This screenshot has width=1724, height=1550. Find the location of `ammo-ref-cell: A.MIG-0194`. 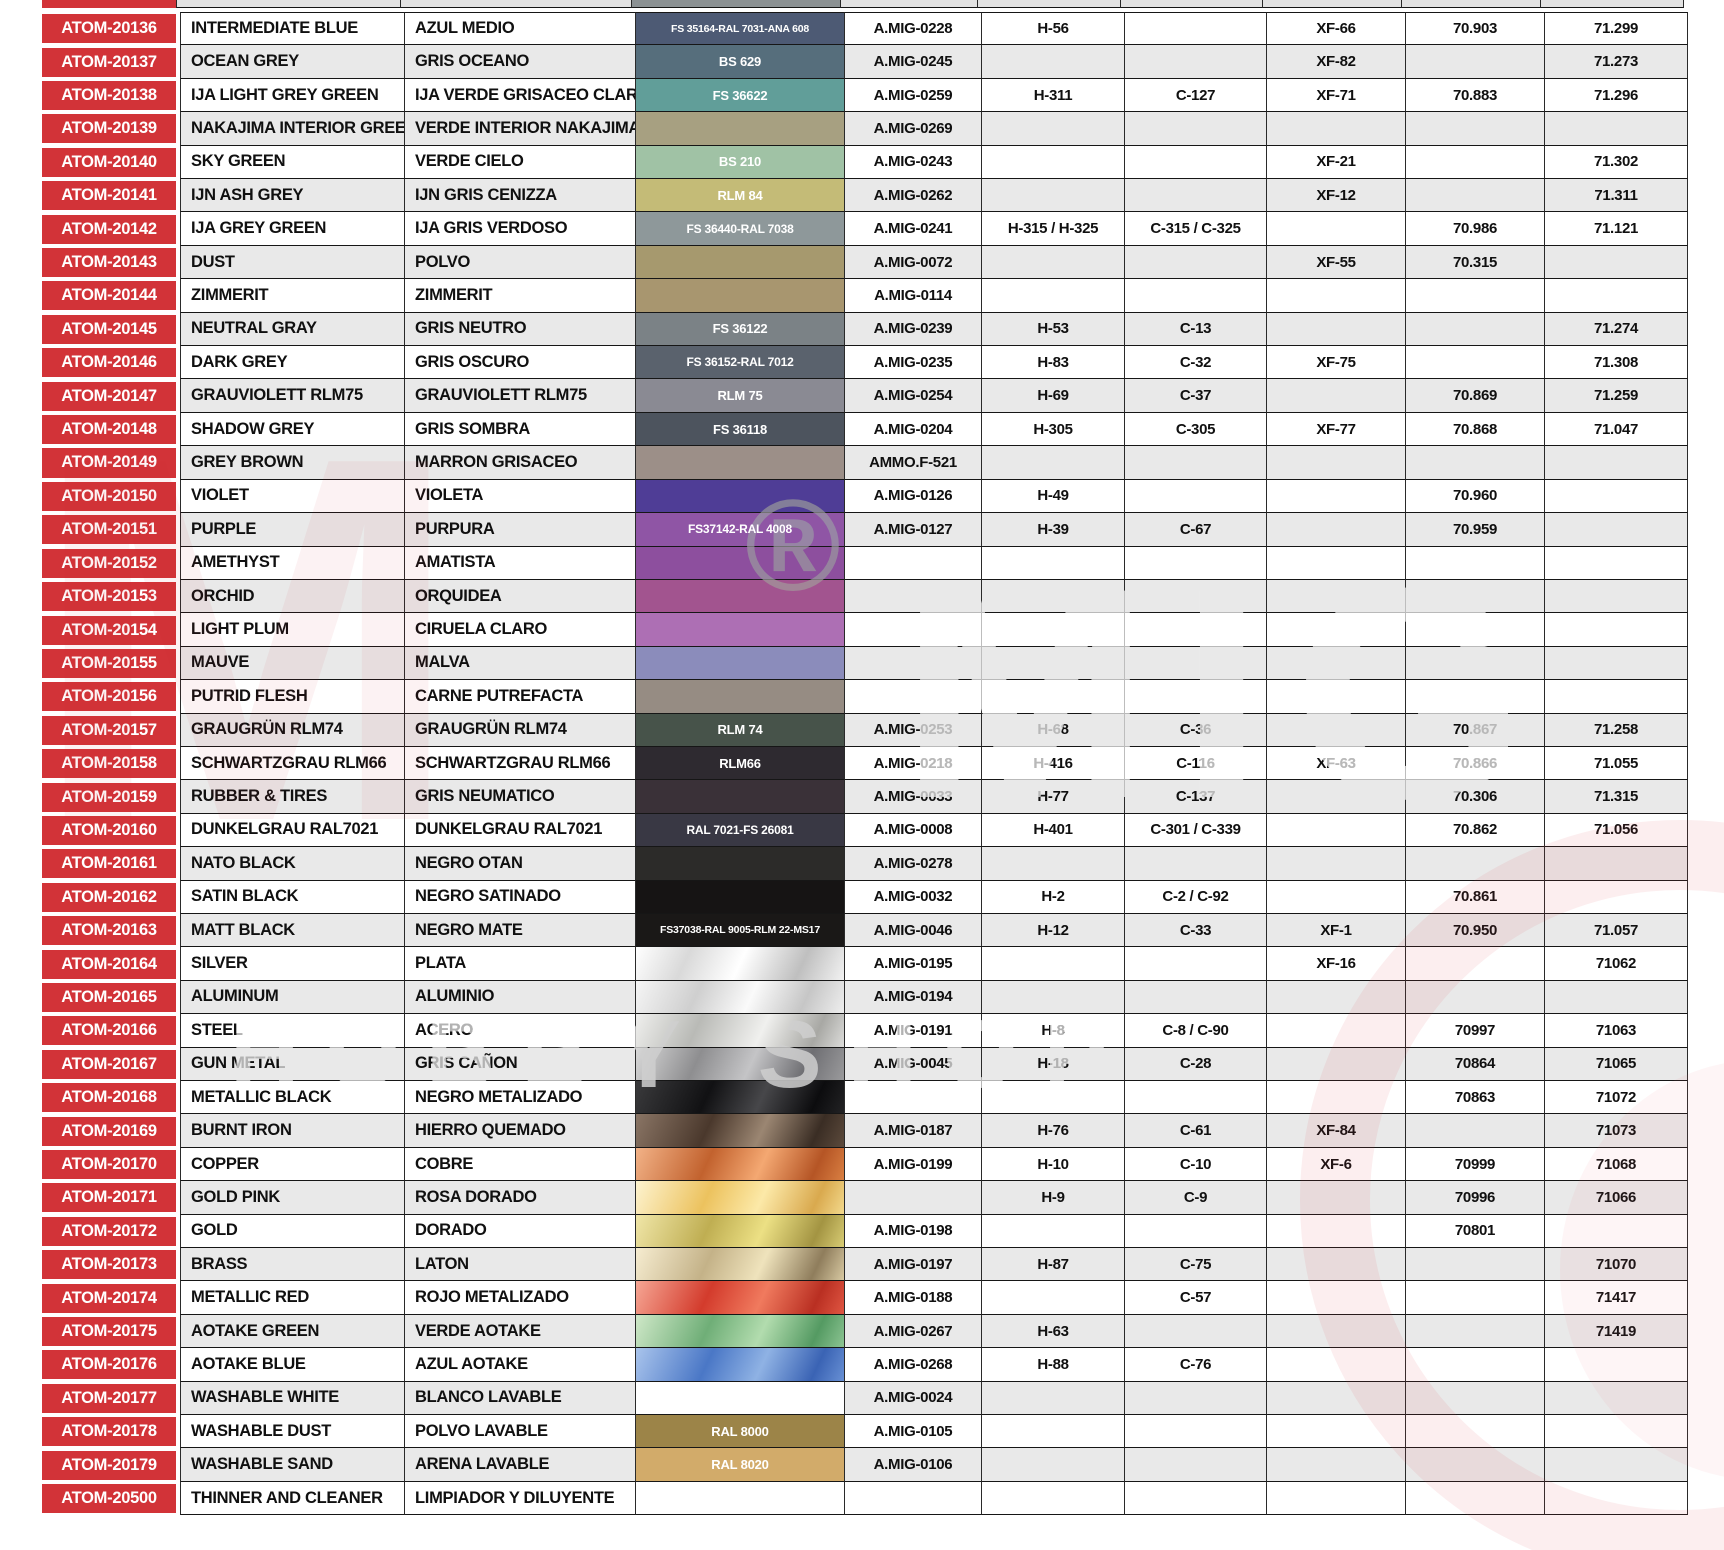

ammo-ref-cell: A.MIG-0194 is located at coordinates (913, 997).